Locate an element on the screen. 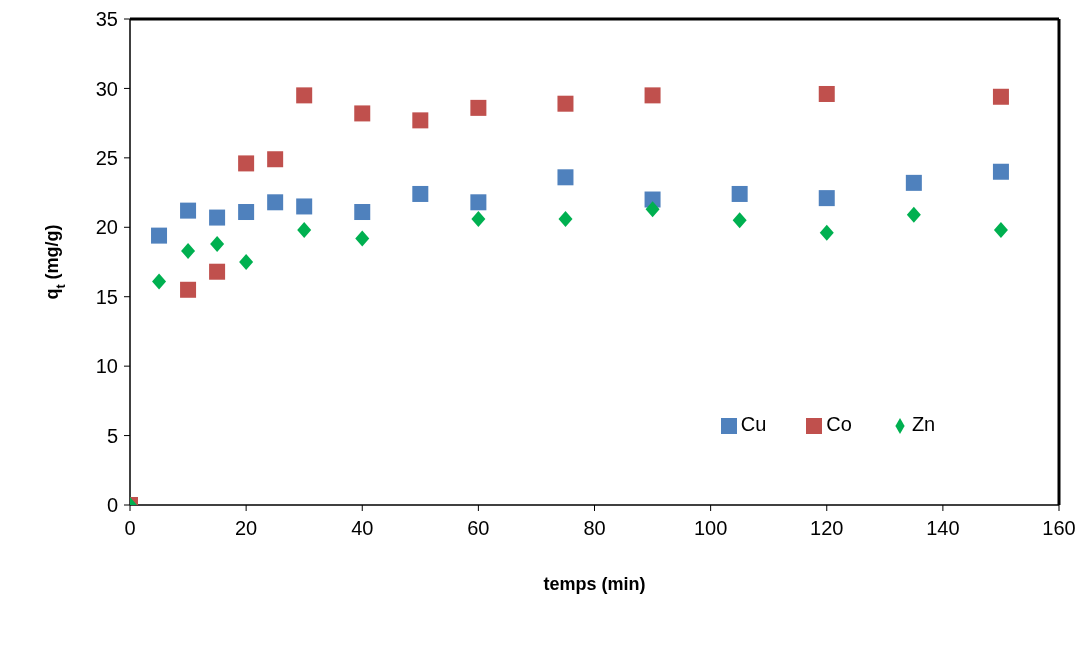 The height and width of the screenshot is (646, 1085). x-tick-label: 140 is located at coordinates (943, 528).